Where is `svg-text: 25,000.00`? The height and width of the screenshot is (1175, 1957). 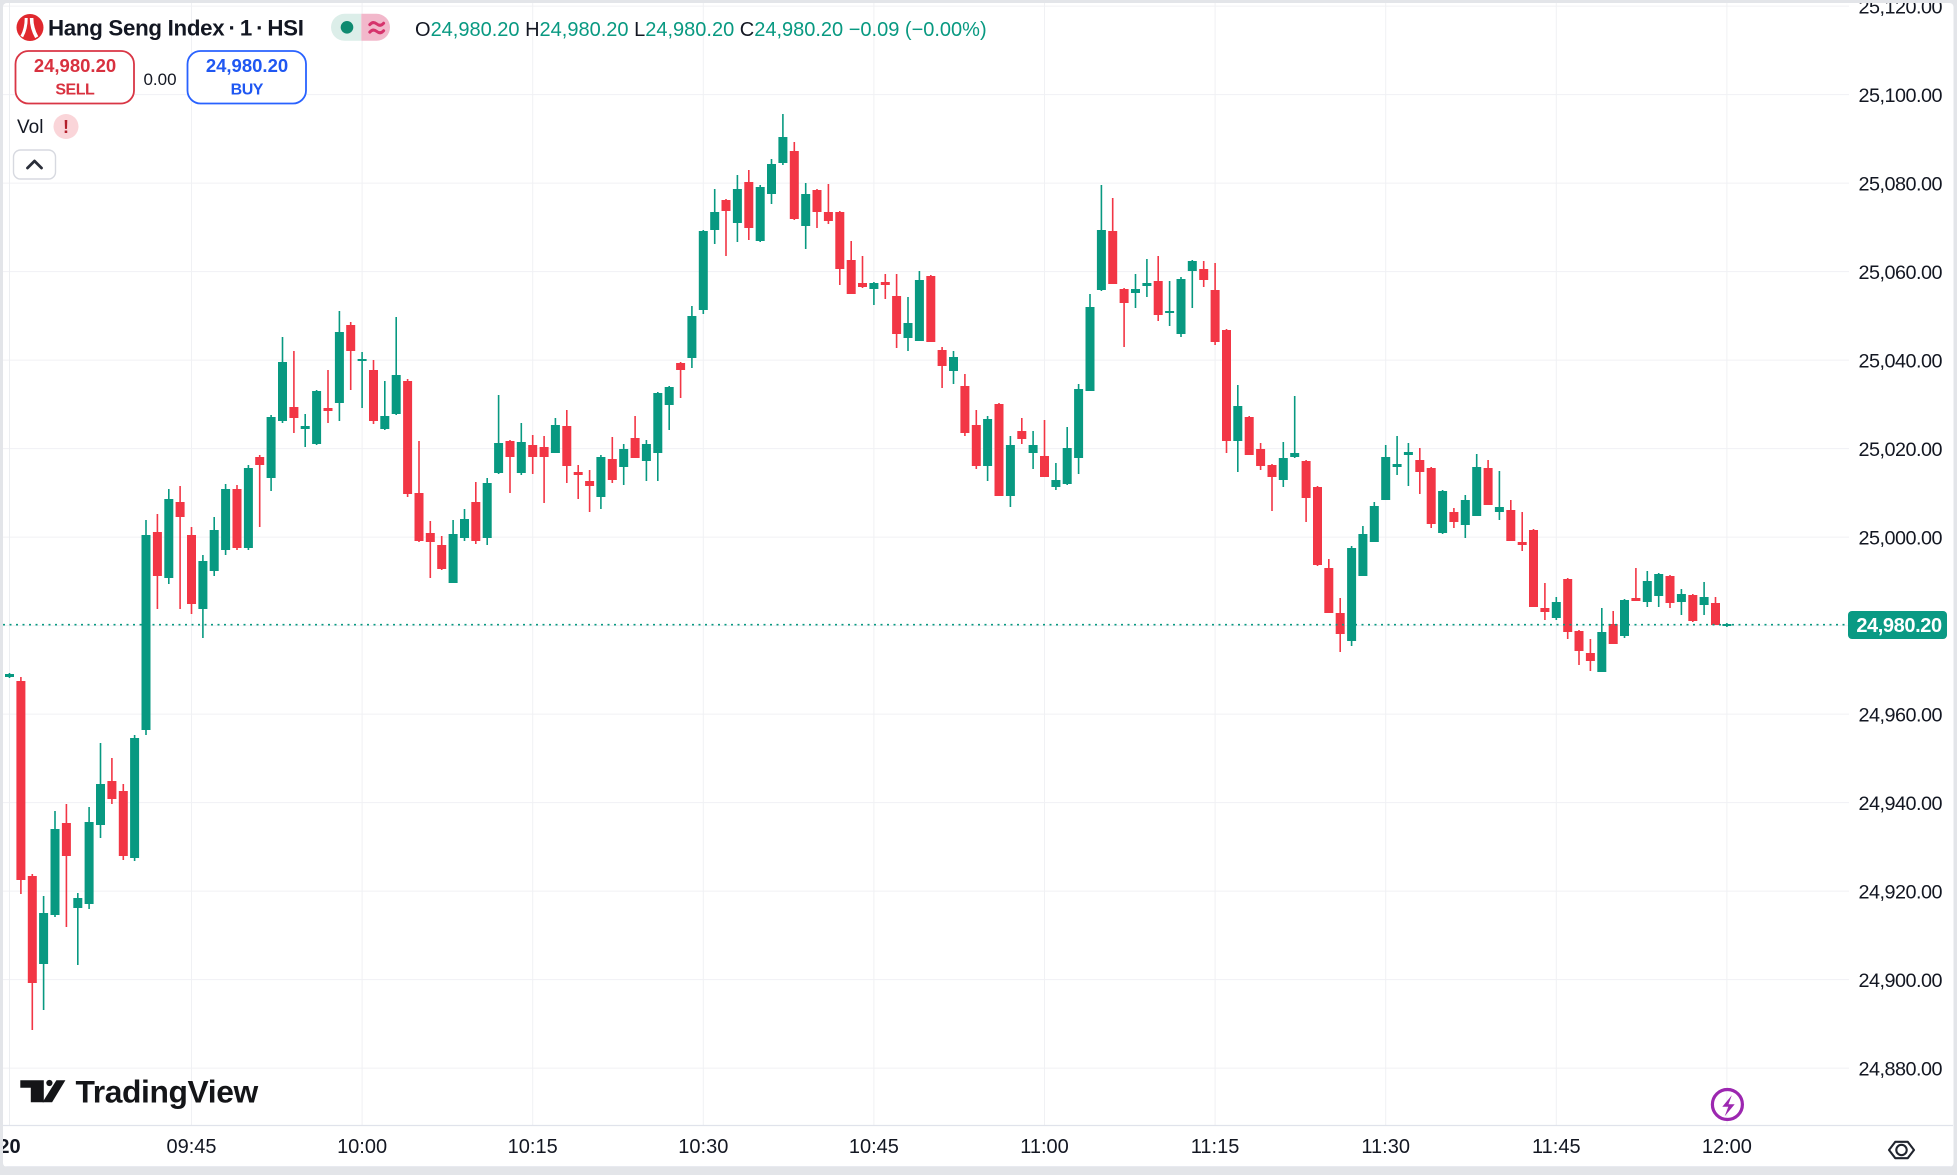 svg-text: 25,000.00 is located at coordinates (1901, 538).